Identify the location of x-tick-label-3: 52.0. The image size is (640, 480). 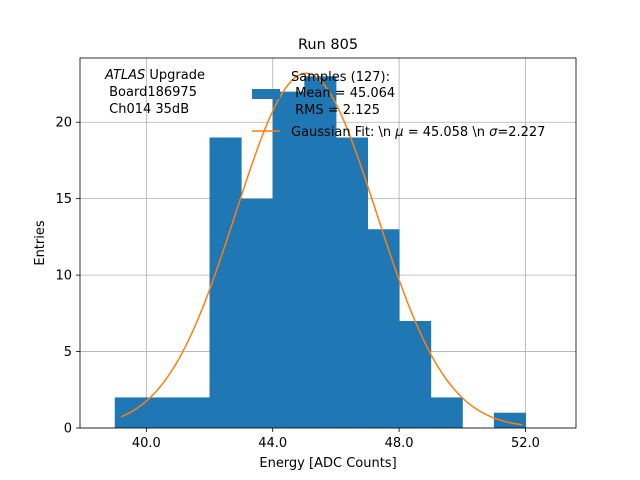
(525, 443).